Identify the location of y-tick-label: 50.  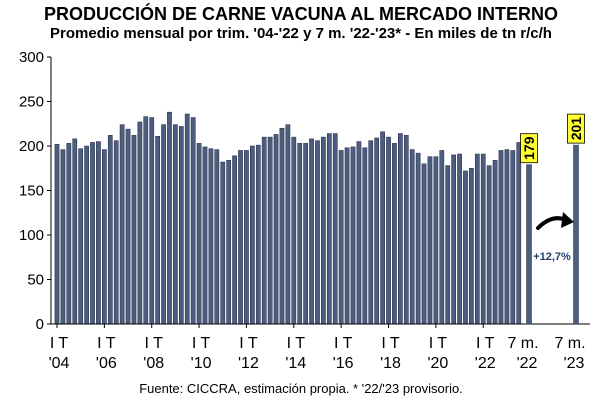
(35, 280).